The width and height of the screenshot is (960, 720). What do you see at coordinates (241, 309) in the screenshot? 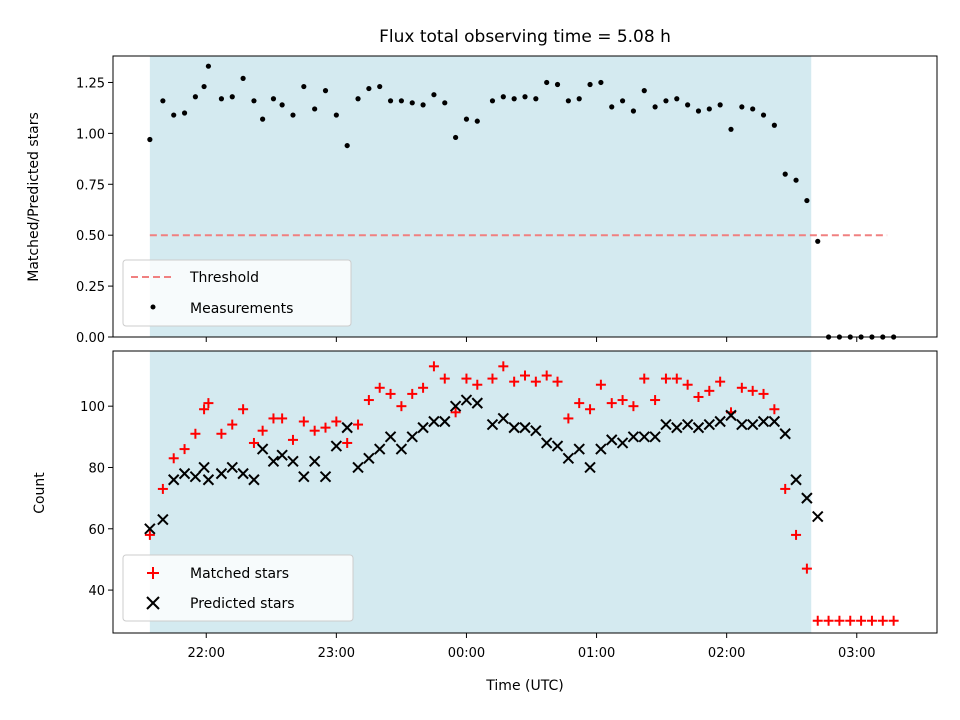
I see `measurements-legend-label: Measurements` at bounding box center [241, 309].